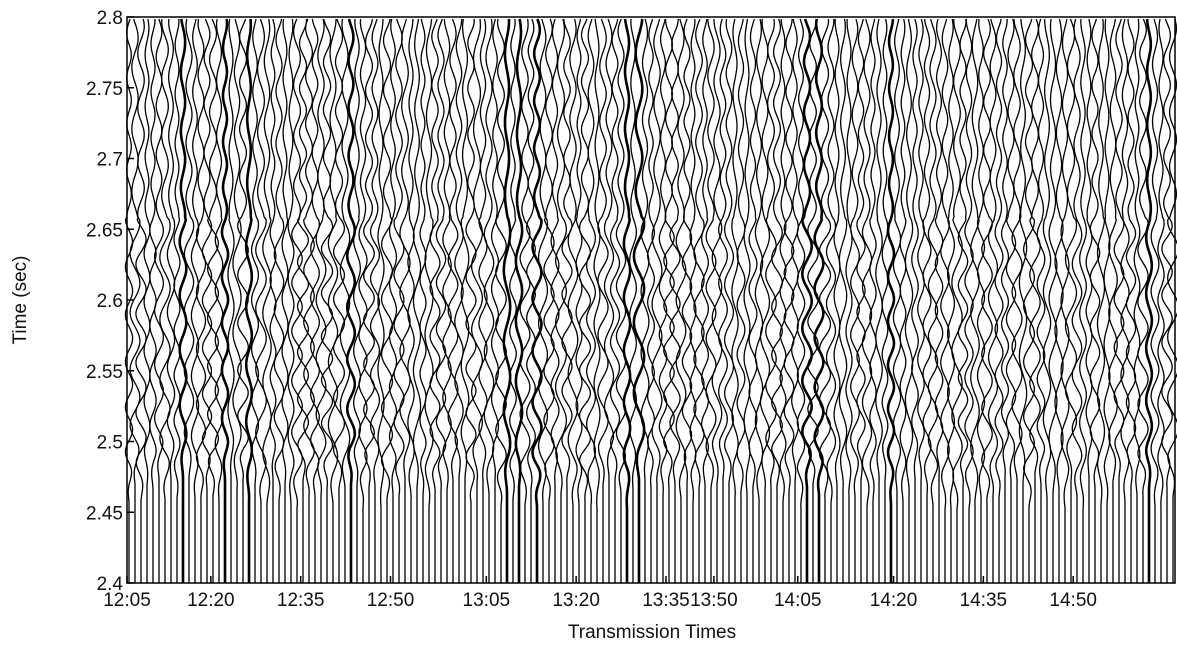 This screenshot has width=1177, height=650. What do you see at coordinates (110, 18) in the screenshot?
I see `y-tick-label: 2.8` at bounding box center [110, 18].